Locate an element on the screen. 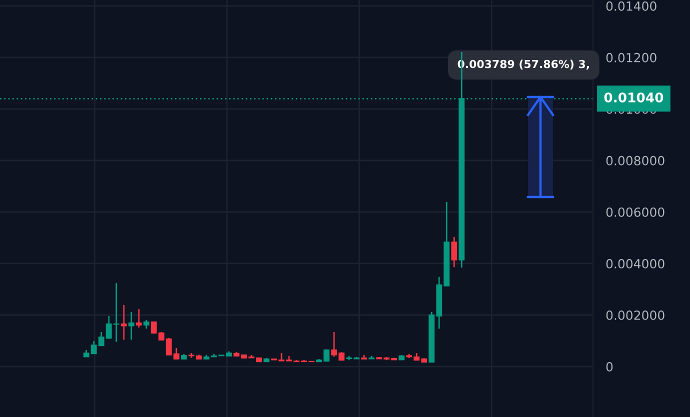 This screenshot has height=417, width=690. y-tick-label: 0.01200 is located at coordinates (631, 57).